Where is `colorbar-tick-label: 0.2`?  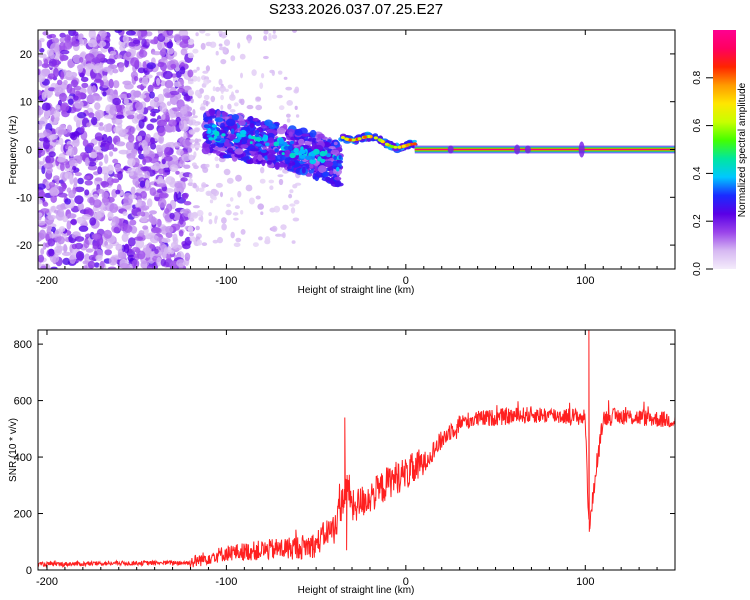
colorbar-tick-label: 0.2 is located at coordinates (697, 221).